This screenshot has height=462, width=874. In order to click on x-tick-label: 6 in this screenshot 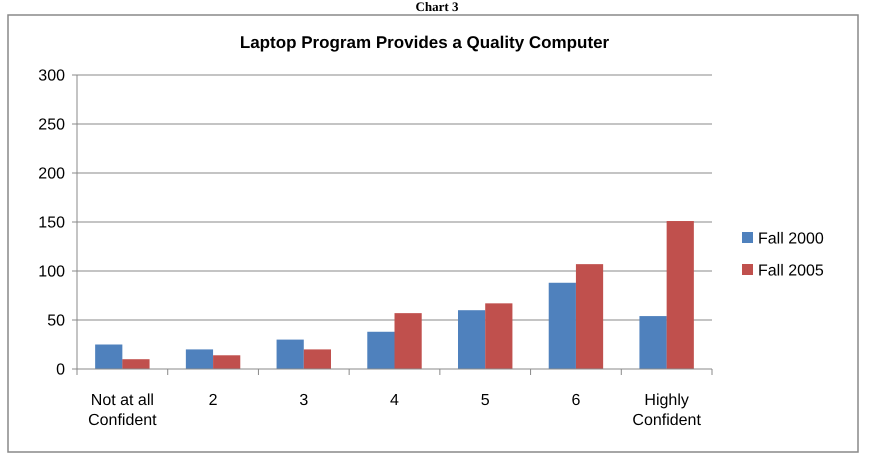, I will do `click(575, 400)`.